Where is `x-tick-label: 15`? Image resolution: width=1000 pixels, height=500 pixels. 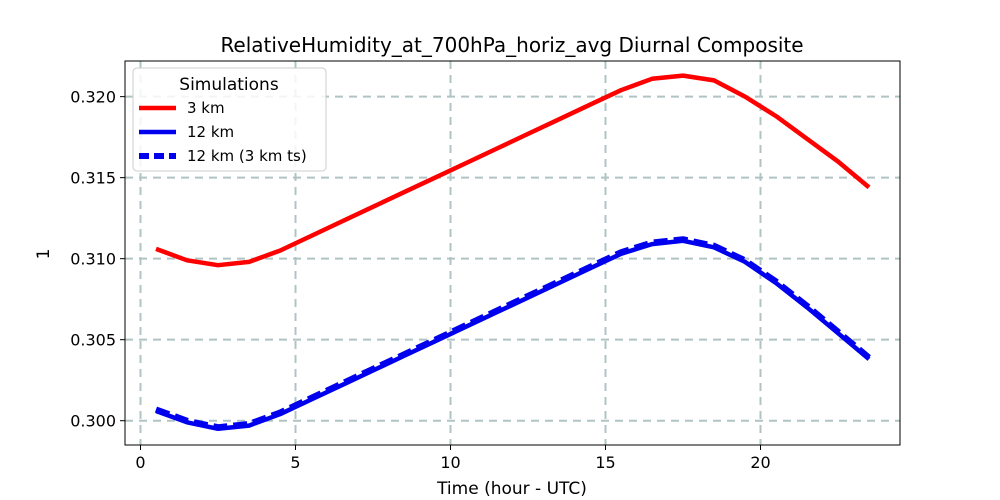
x-tick-label: 15 is located at coordinates (605, 462).